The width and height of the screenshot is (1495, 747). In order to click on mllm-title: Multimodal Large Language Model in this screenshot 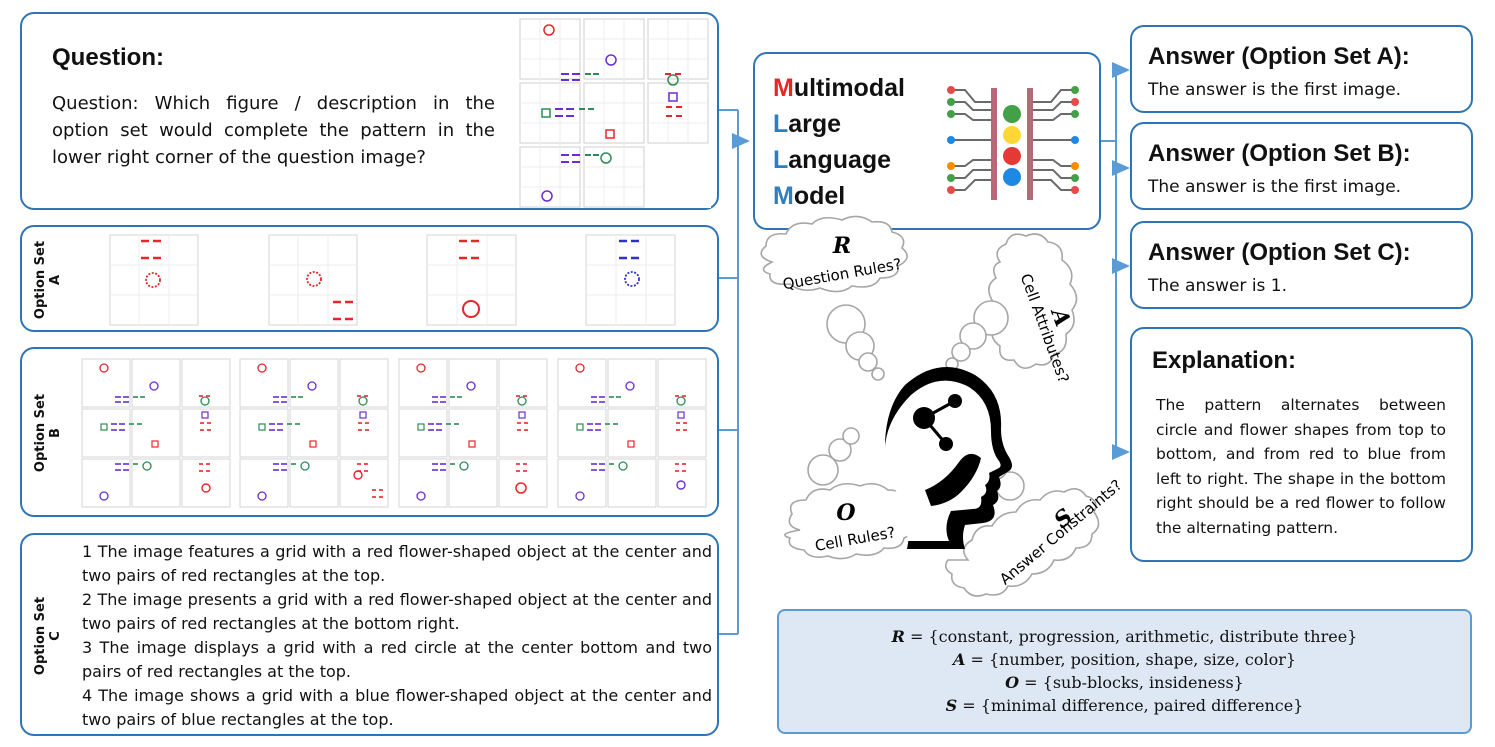, I will do `click(839, 142)`.